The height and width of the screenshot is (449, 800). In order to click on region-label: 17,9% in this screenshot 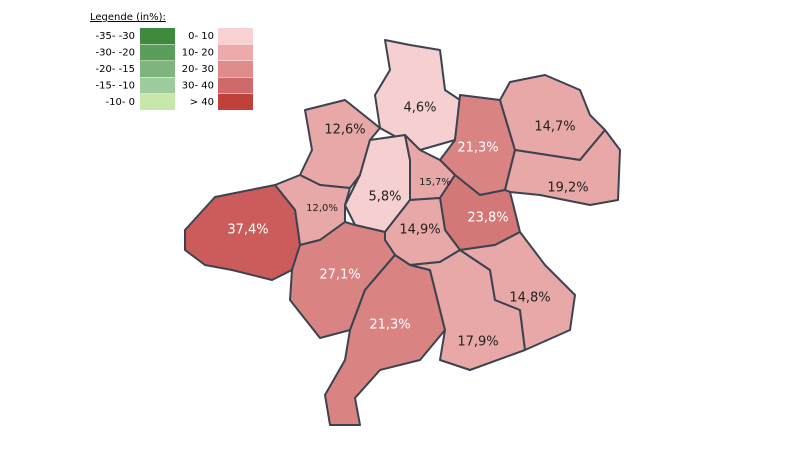, I will do `click(477, 342)`.